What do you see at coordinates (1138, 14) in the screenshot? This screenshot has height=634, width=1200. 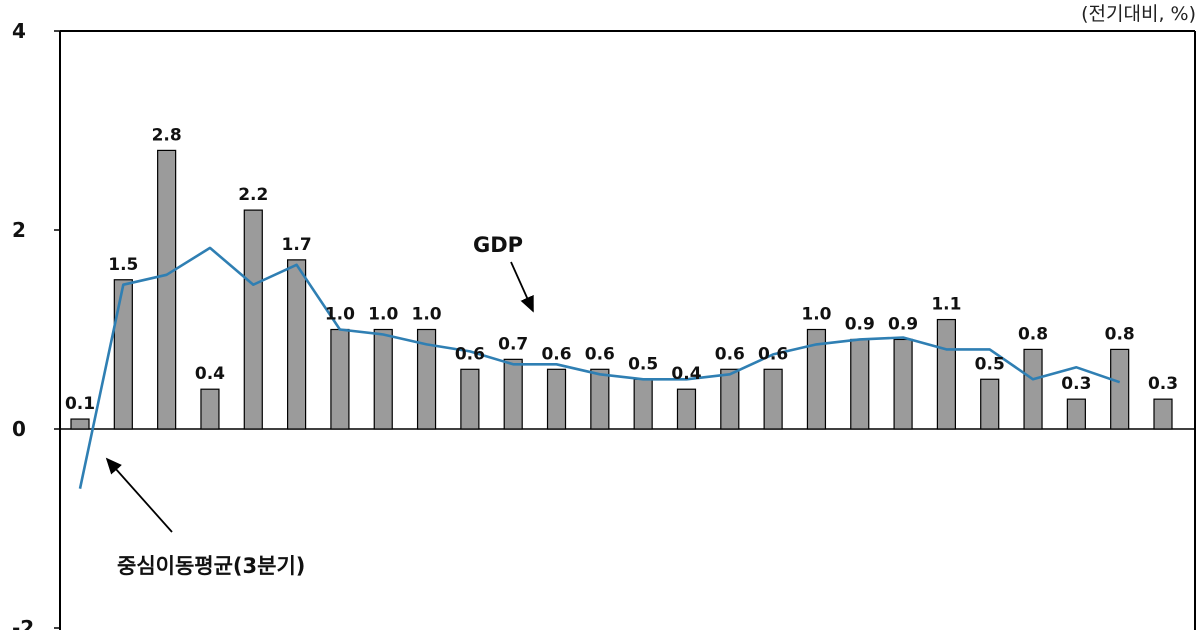 I see `unit-label: (전기대비, %)` at bounding box center [1138, 14].